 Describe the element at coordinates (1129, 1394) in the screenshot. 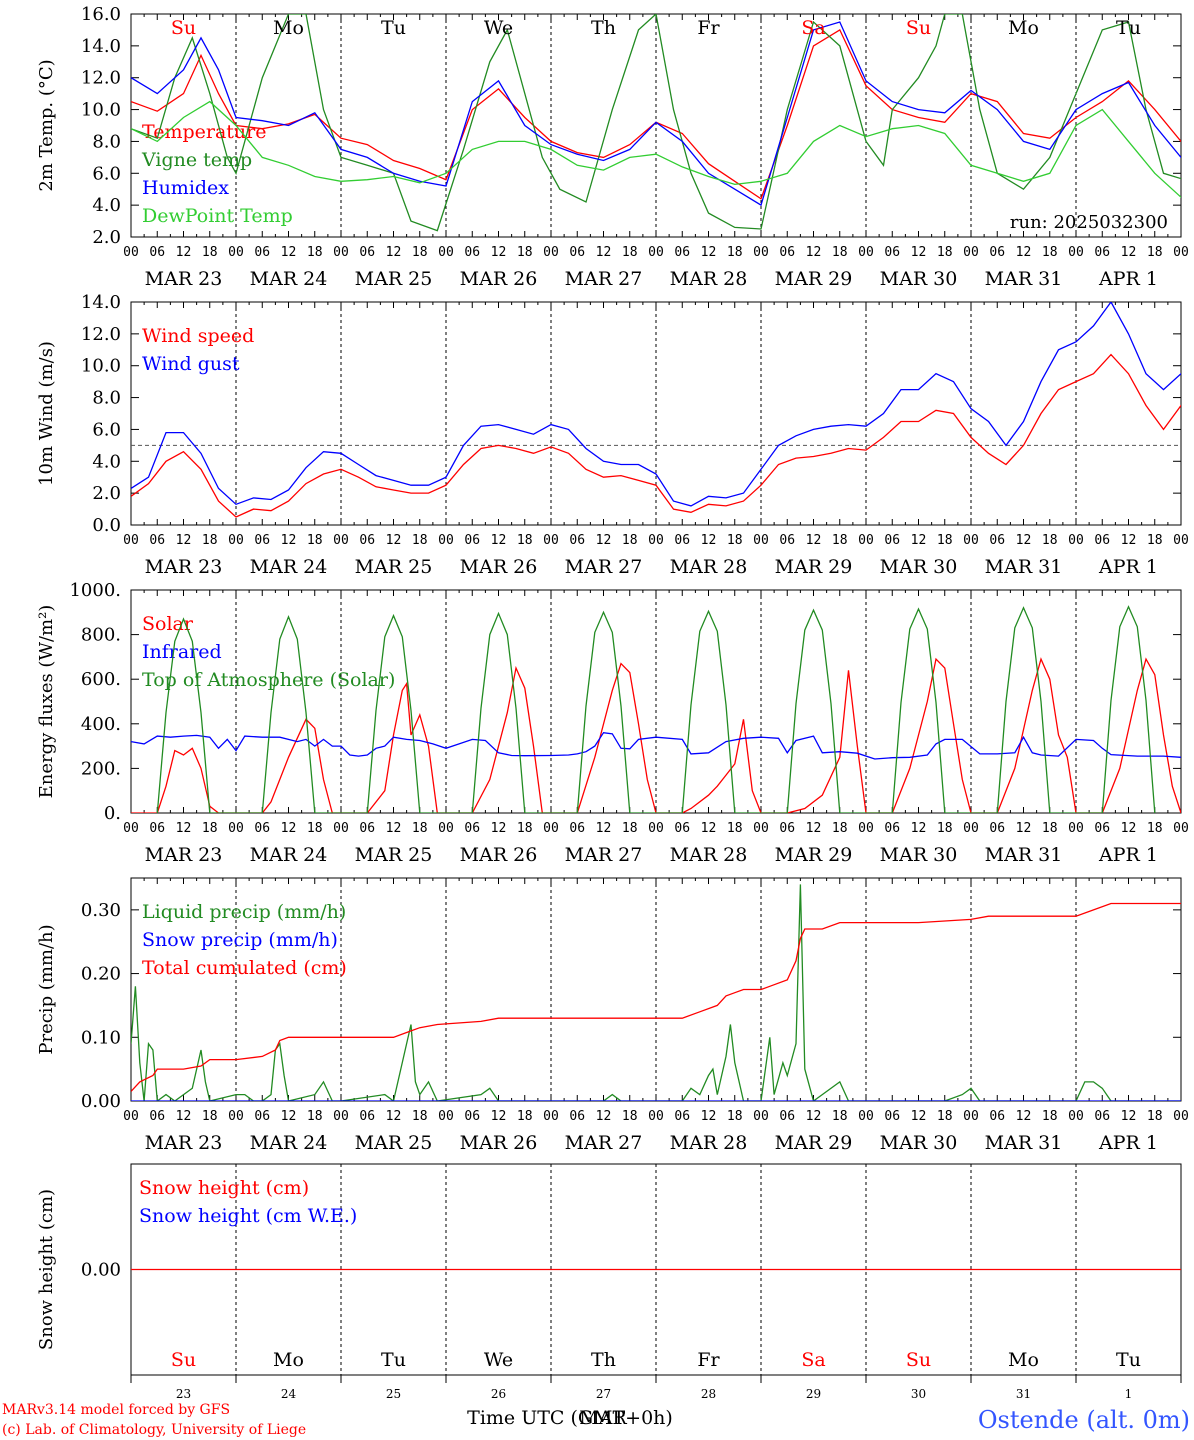

I see `day-number-label: 1` at that location.